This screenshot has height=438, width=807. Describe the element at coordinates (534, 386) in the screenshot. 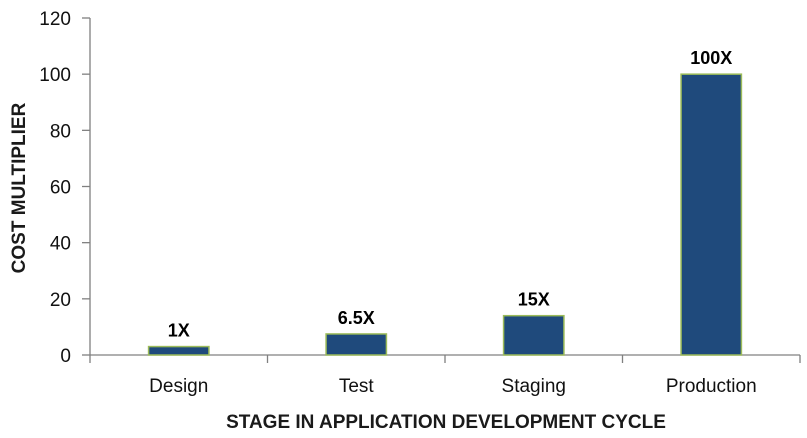

I see `x-tick-label: Staging` at that location.